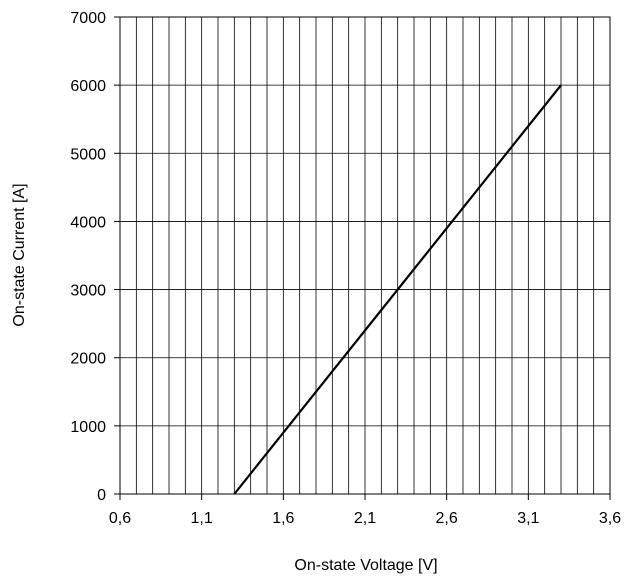  I want to click on x-axis-label: On-state Voltage [V], so click(365, 565).